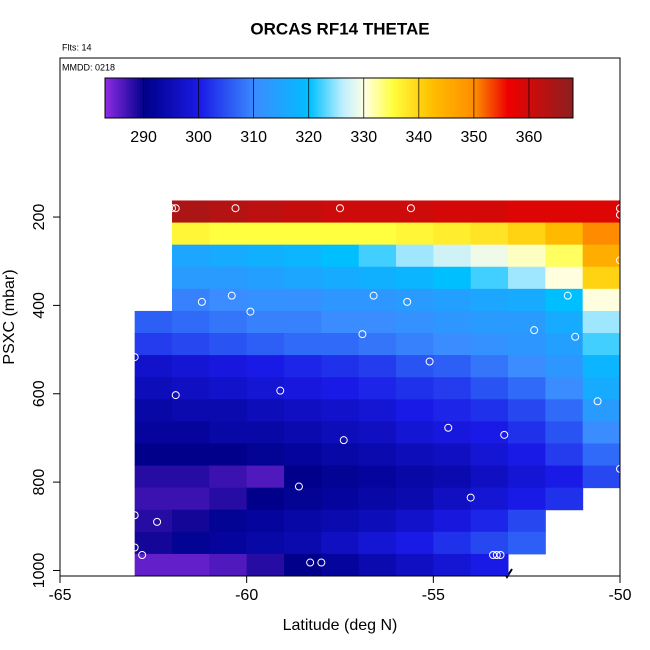 The width and height of the screenshot is (650, 650). What do you see at coordinates (619, 595) in the screenshot?
I see `x-tick-label: -50` at bounding box center [619, 595].